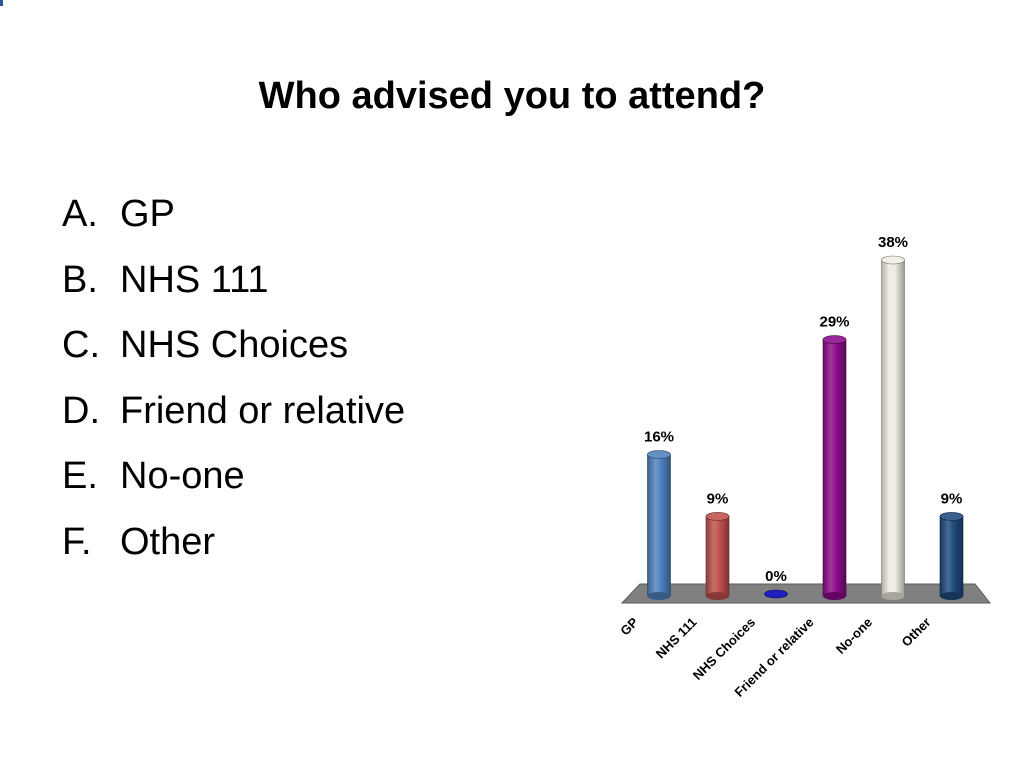 The width and height of the screenshot is (1024, 768). I want to click on option-c: C. NHS Choices, so click(233, 352).